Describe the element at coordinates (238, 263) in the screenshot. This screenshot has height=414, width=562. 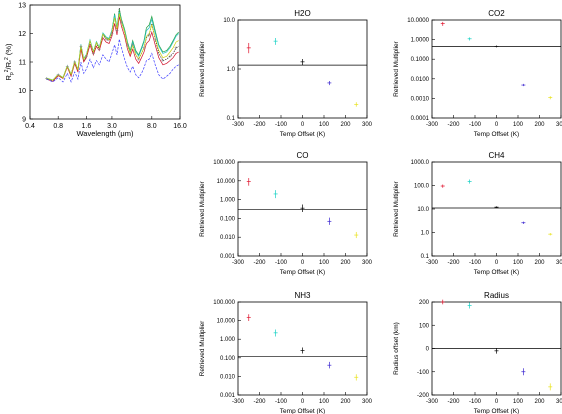
I see `co-x-tick-label: -300` at that location.